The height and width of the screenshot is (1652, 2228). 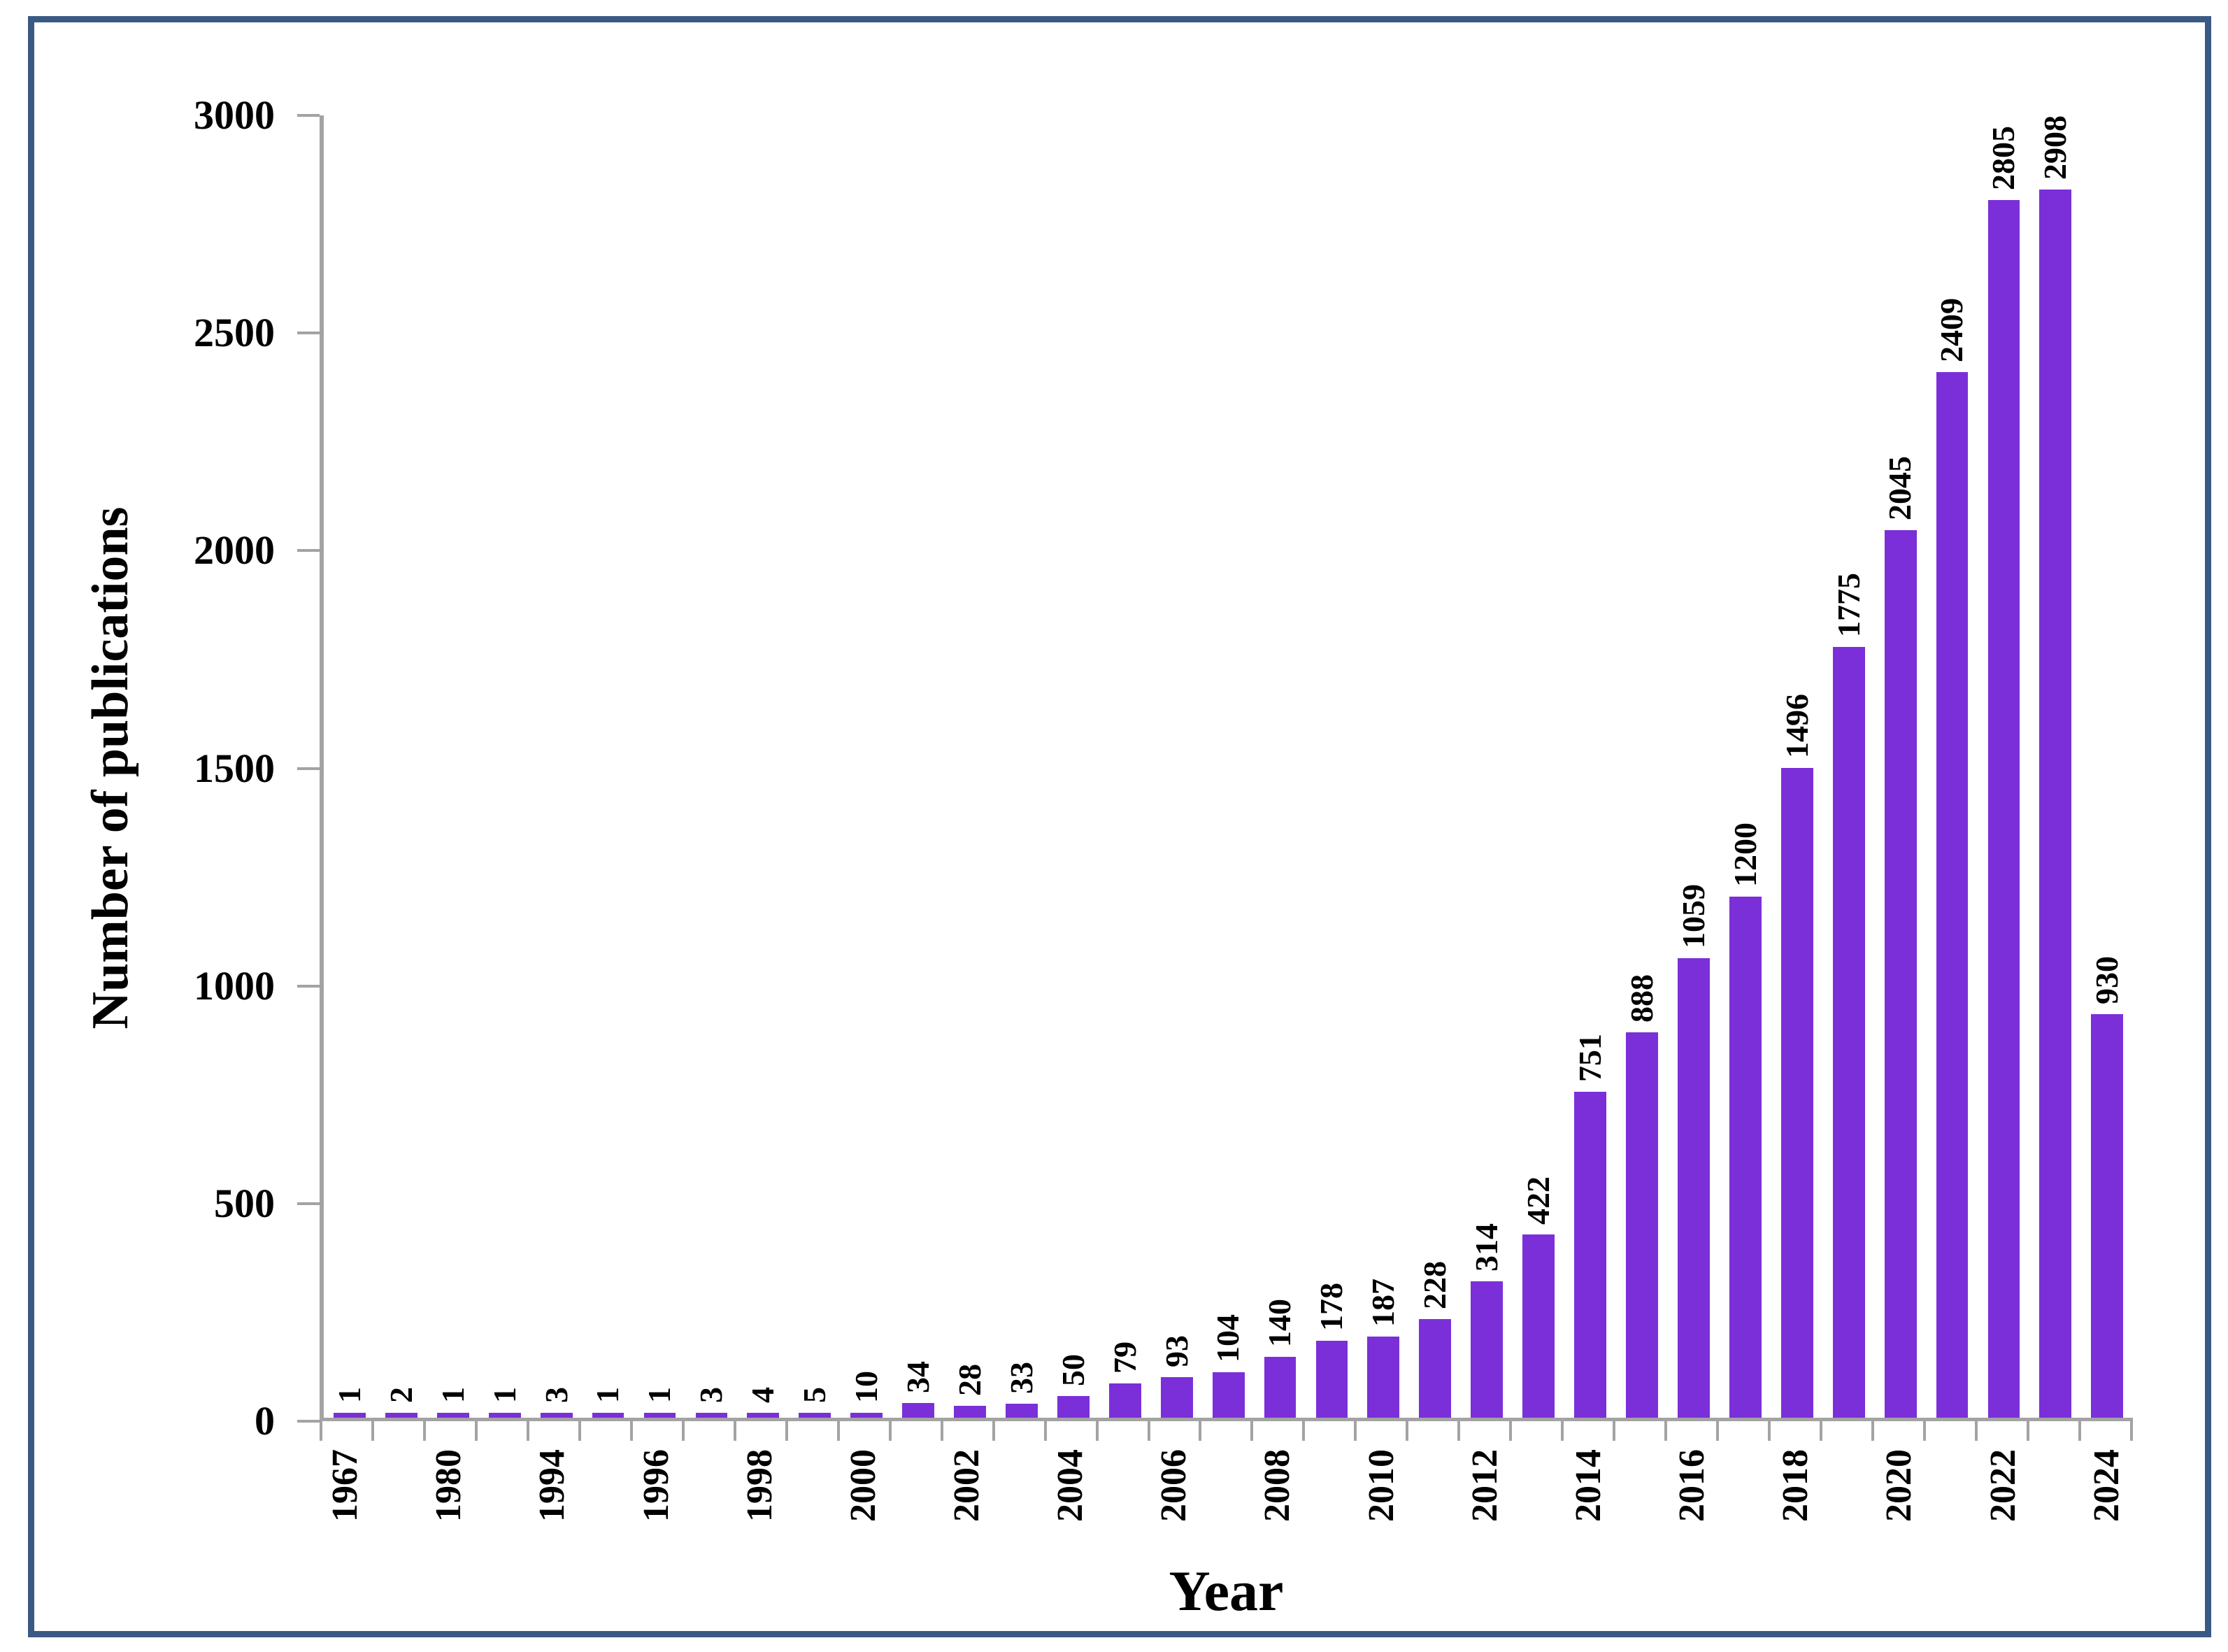 What do you see at coordinates (1022, 766) in the screenshot?
I see `bar-column: 33` at bounding box center [1022, 766].